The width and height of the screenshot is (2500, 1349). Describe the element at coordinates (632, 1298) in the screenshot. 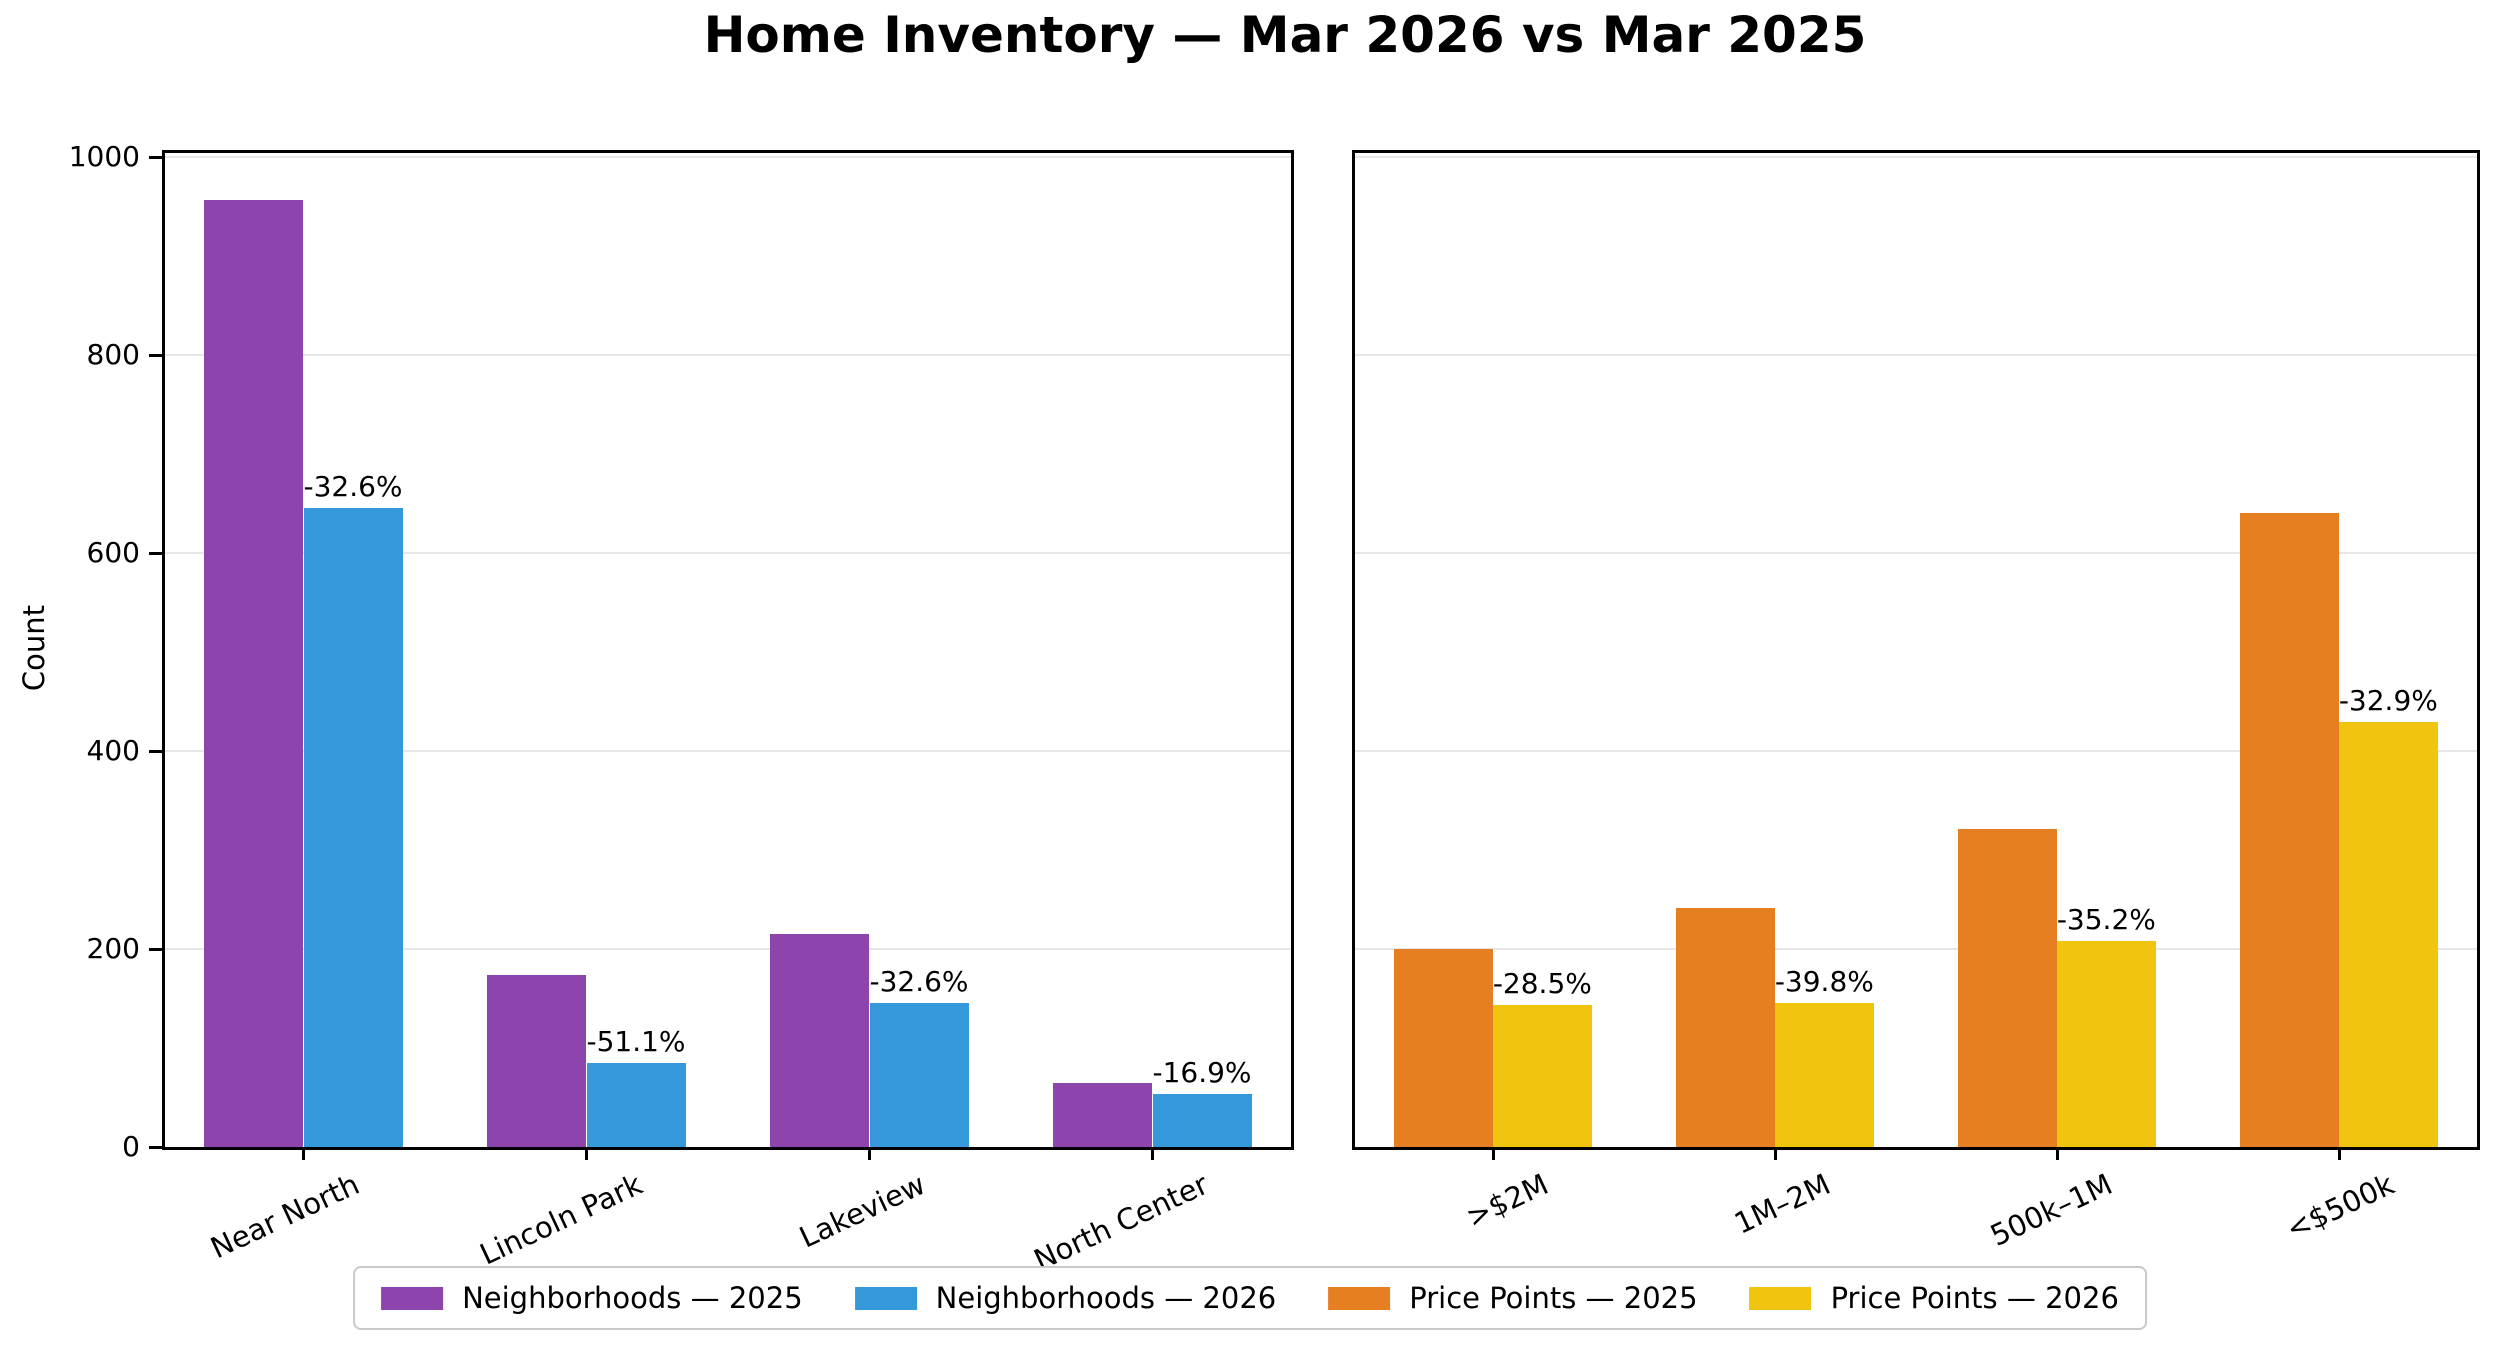

I see `legend-label: Neighborhoods — 2025` at that location.